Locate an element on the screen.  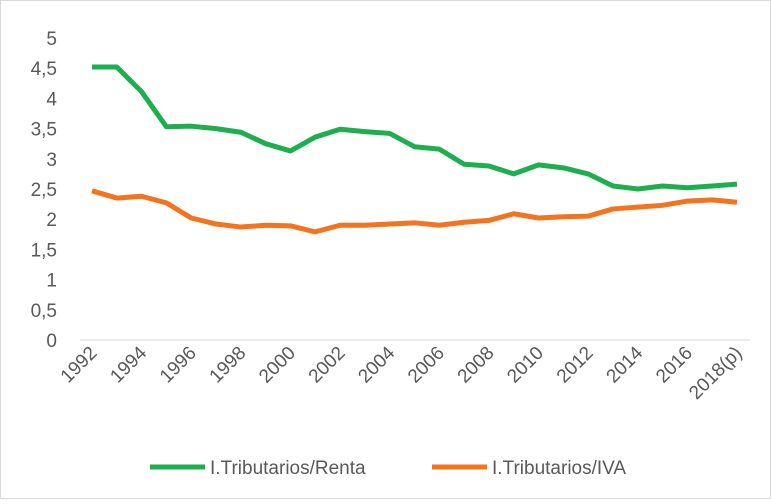
y-tick-label: 0,5 is located at coordinates (44, 311).